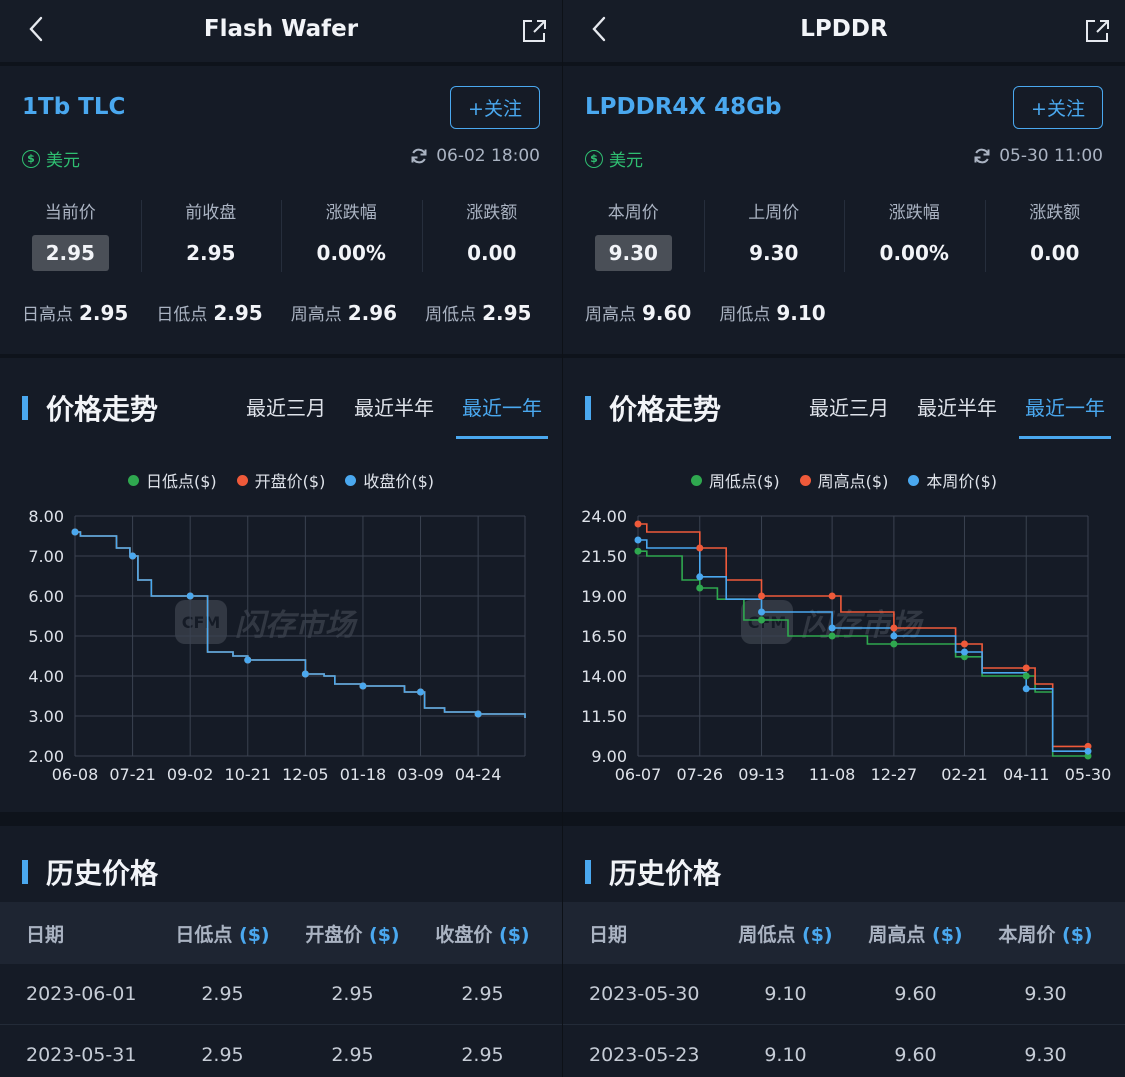 Image resolution: width=1125 pixels, height=1077 pixels. What do you see at coordinates (1027, 934) in the screenshot?
I see `col-label: 本周价` at bounding box center [1027, 934].